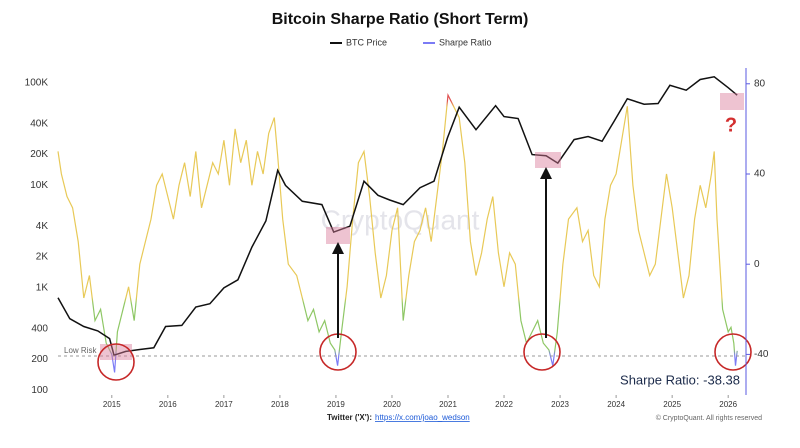 The image size is (800, 448). What do you see at coordinates (400, 219) in the screenshot?
I see `watermark: CryptoQuant` at bounding box center [400, 219].